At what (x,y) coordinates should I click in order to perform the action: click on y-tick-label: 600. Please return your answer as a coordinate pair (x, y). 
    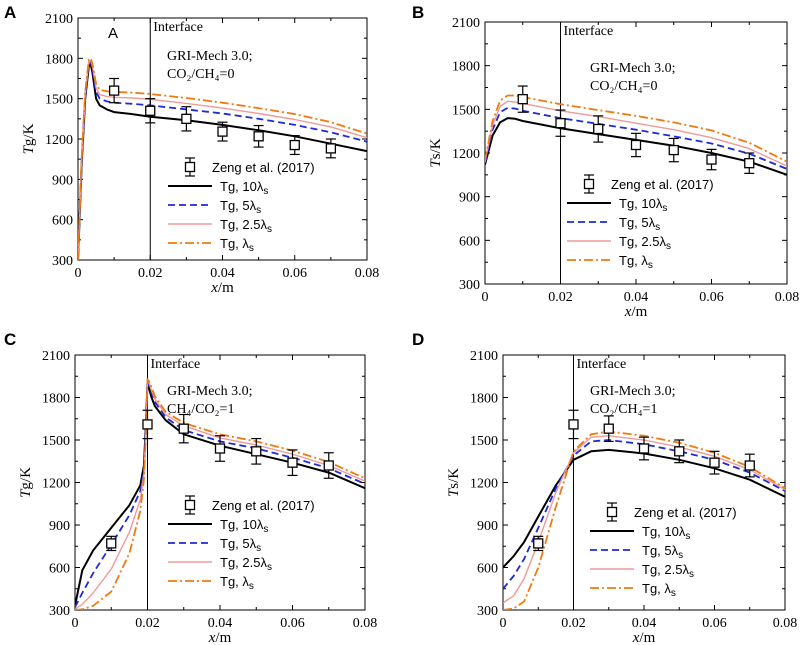
    Looking at the image, I should click on (59, 569).